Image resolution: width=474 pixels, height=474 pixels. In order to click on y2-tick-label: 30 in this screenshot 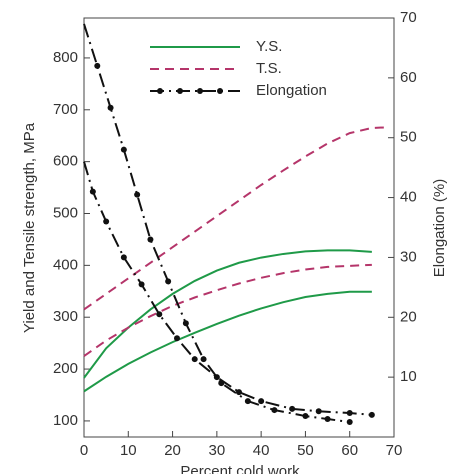, I will do `click(408, 256)`.